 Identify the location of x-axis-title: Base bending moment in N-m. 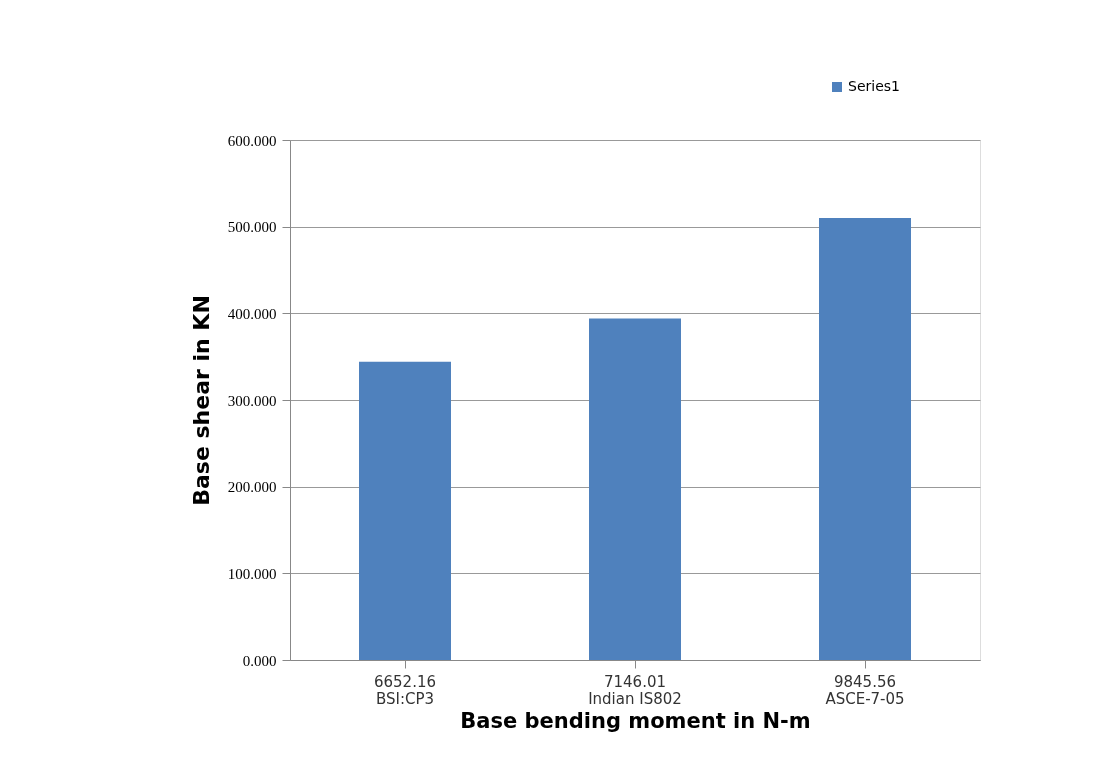
(635, 720).